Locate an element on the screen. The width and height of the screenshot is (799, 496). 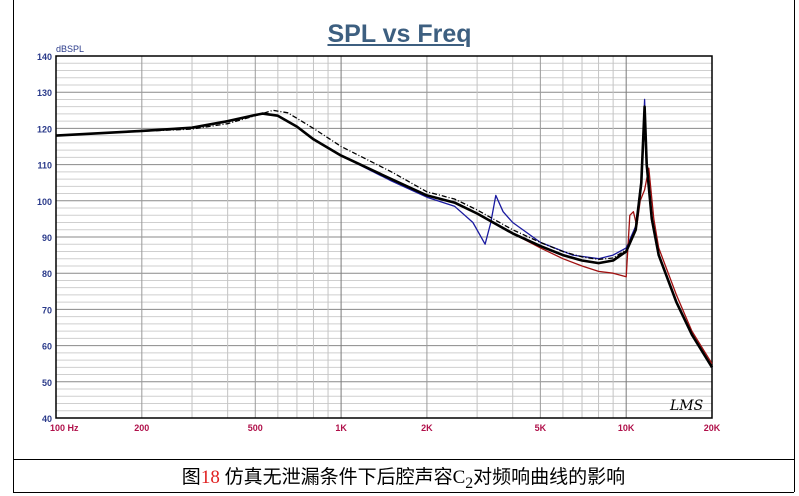
chart-title: SPL vs Freq is located at coordinates (399, 34).